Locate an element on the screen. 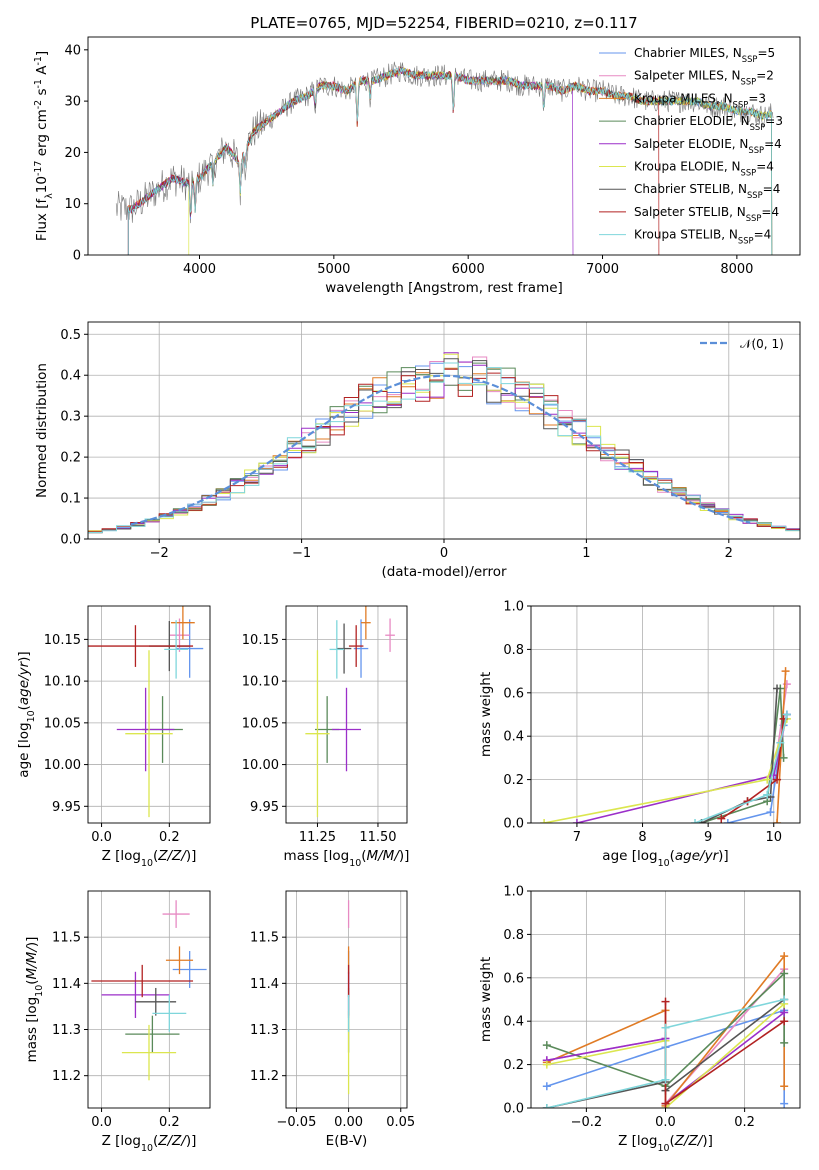  y-tick-label: 30 is located at coordinates (72, 102).